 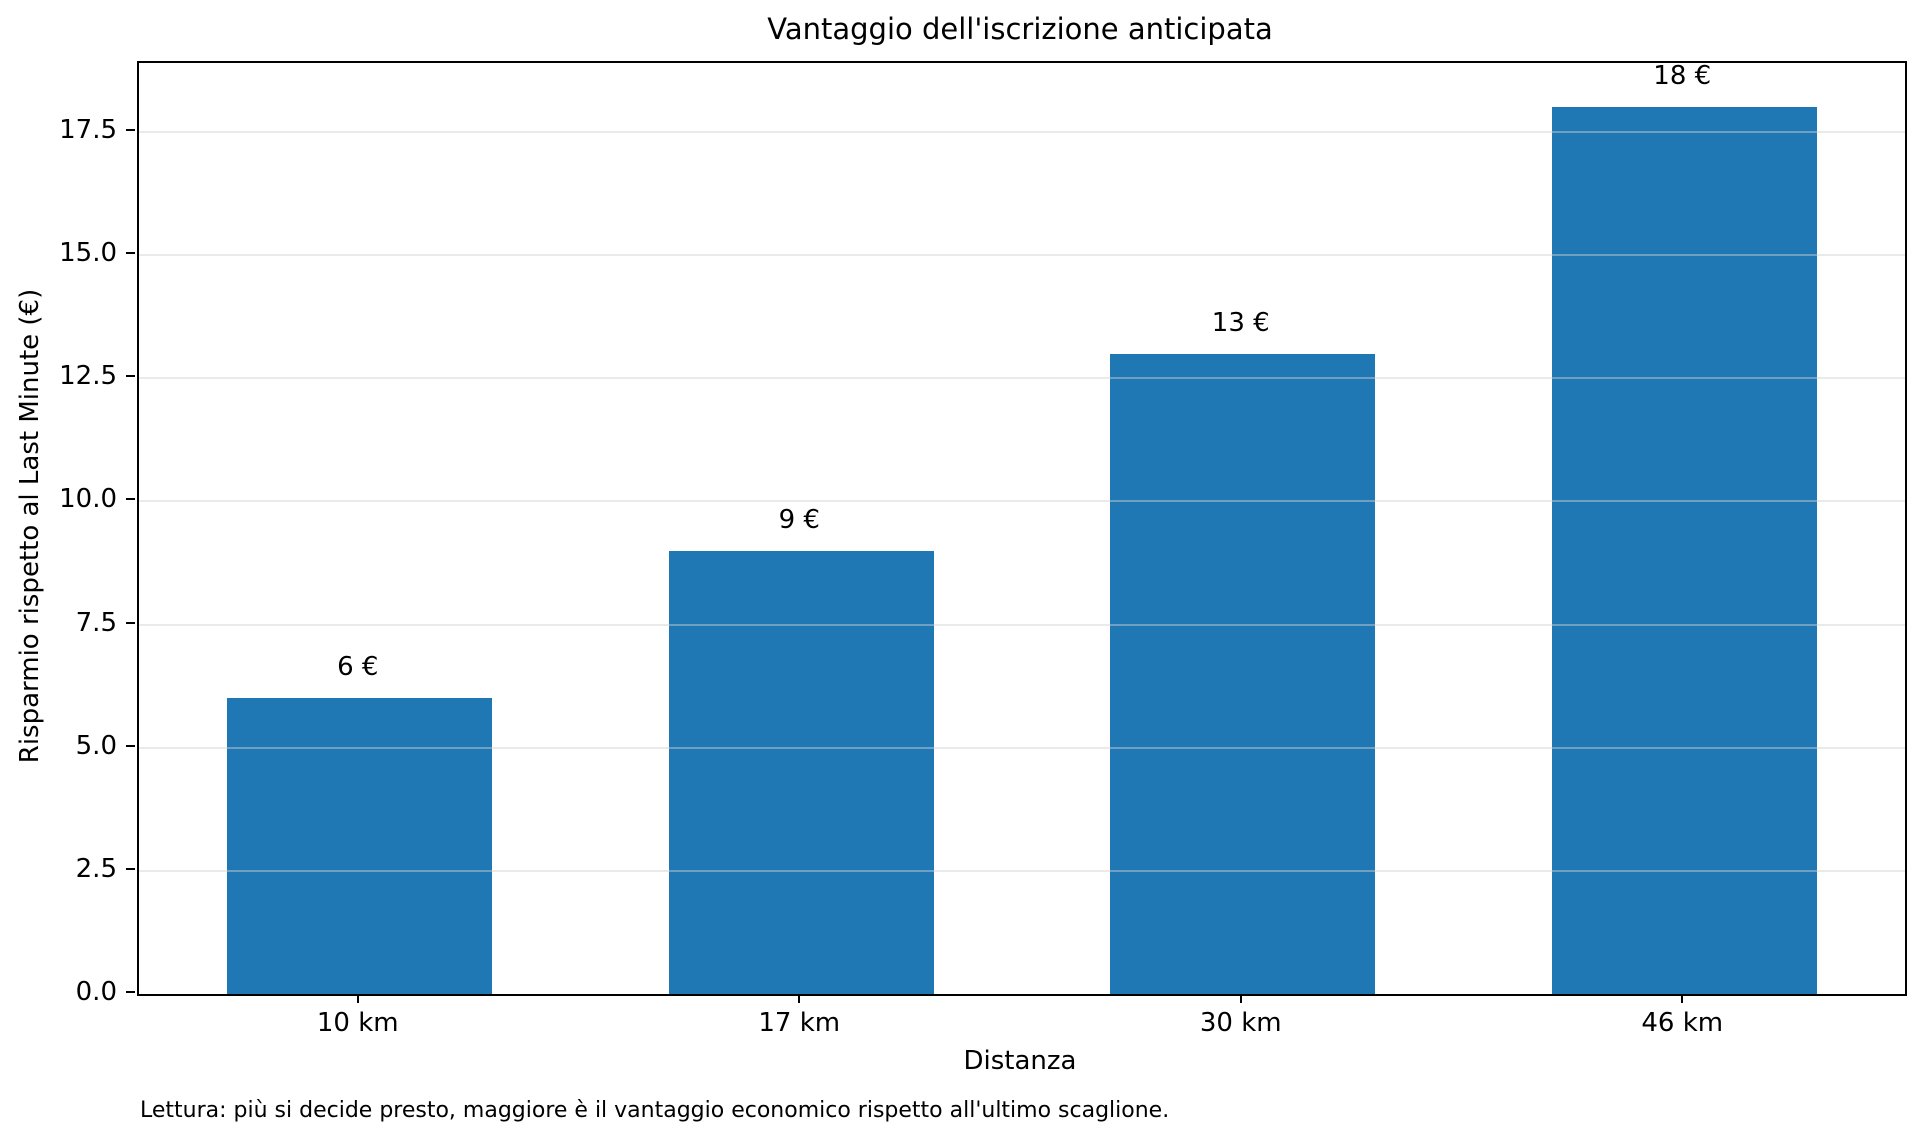 What do you see at coordinates (96, 622) in the screenshot?
I see `y-tick-label: 7.5` at bounding box center [96, 622].